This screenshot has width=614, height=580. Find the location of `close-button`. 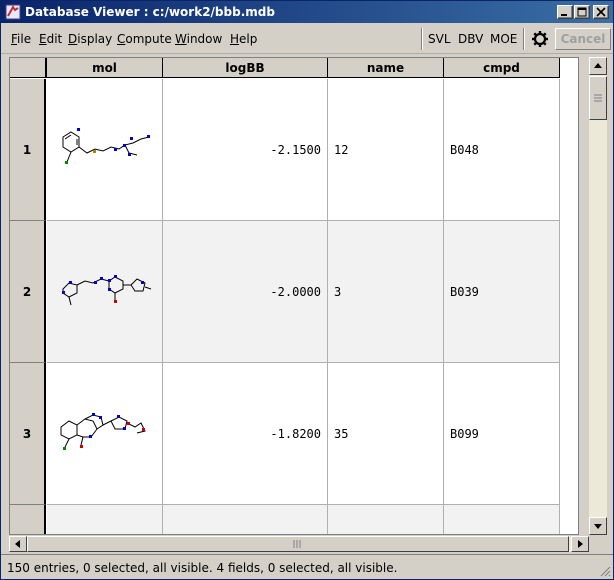

close-button is located at coordinates (601, 12).